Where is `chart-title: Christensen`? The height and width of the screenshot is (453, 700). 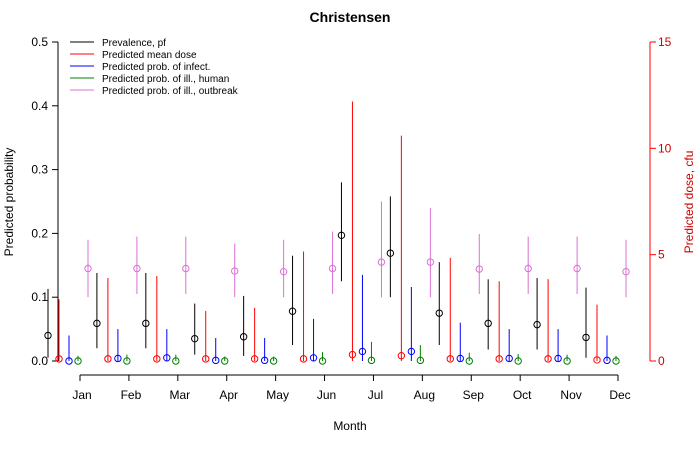
chart-title: Christensen is located at coordinates (350, 17).